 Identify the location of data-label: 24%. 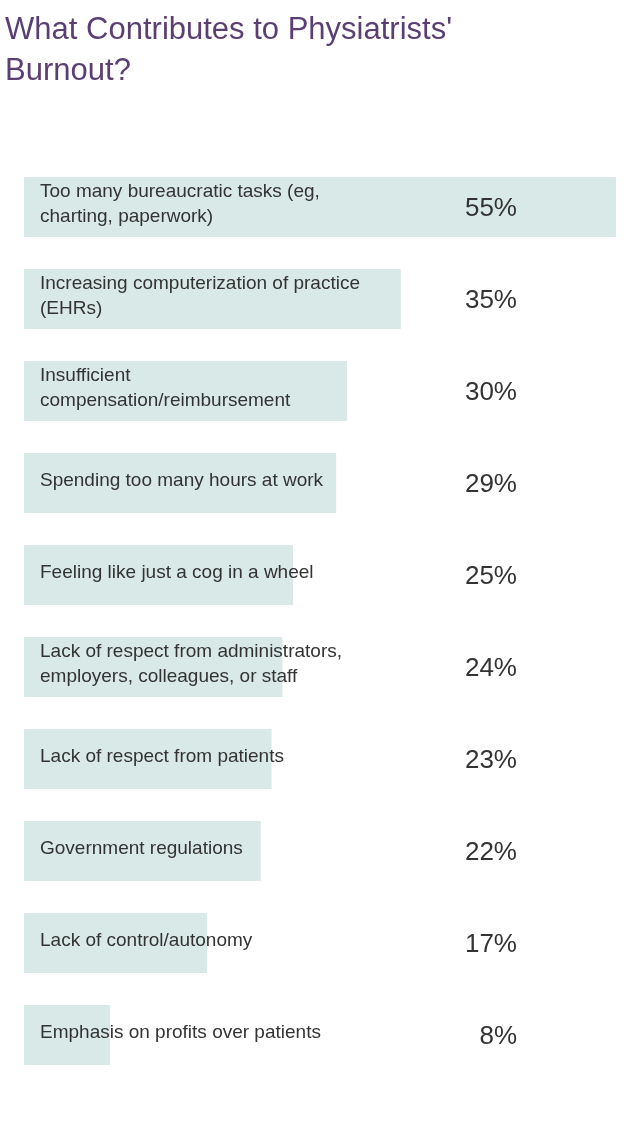
(490, 667).